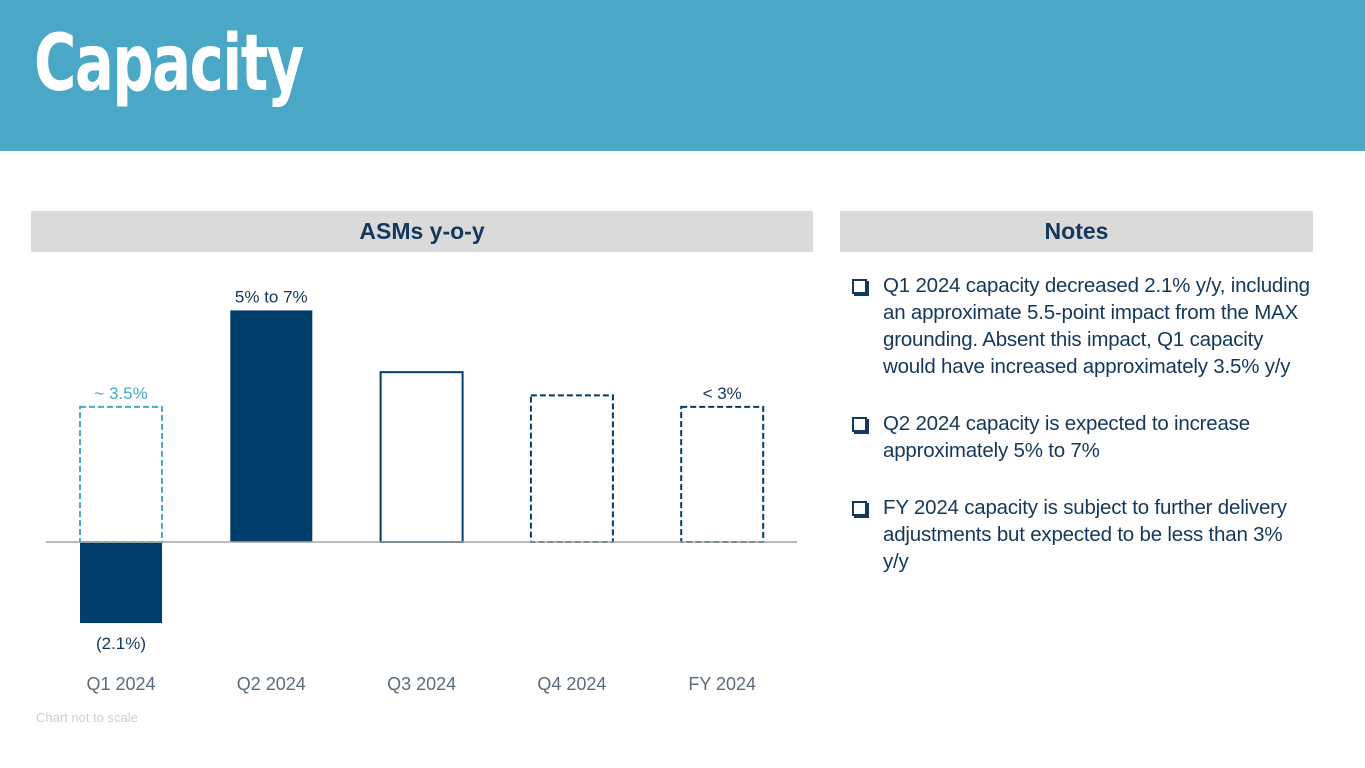  Describe the element at coordinates (421, 684) in the screenshot. I see `x-tick-label: Q3 2024` at that location.